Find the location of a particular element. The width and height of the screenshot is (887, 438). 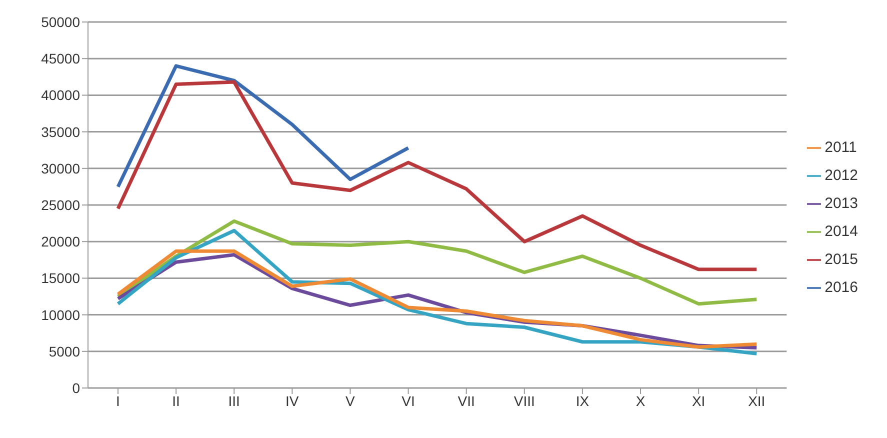

x-tick-label: XI is located at coordinates (699, 400).